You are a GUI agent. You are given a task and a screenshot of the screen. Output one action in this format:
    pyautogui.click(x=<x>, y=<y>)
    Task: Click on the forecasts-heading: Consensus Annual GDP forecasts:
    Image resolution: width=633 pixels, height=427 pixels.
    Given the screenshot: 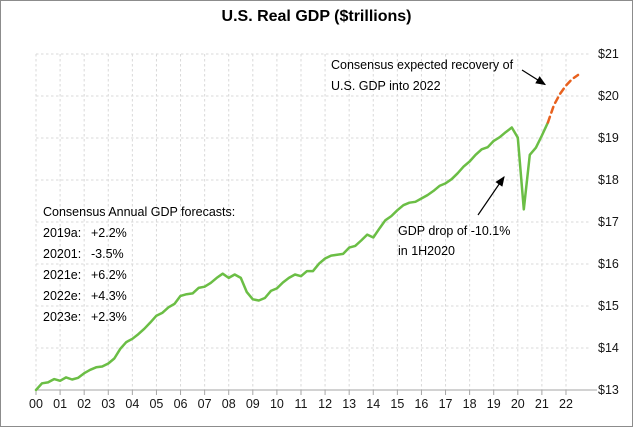 What is the action you would take?
    pyautogui.click(x=139, y=212)
    